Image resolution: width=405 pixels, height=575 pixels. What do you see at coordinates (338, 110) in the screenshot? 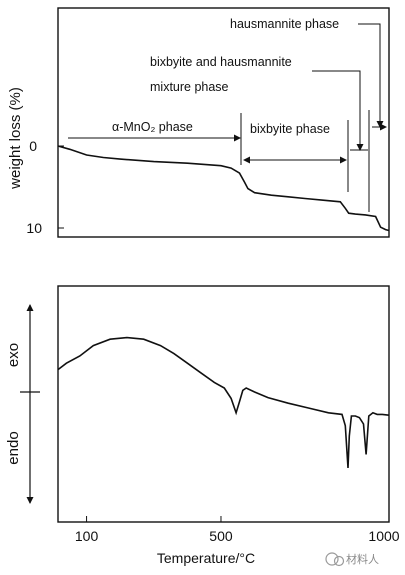
I see `mixture-leader-arrow` at bounding box center [338, 110].